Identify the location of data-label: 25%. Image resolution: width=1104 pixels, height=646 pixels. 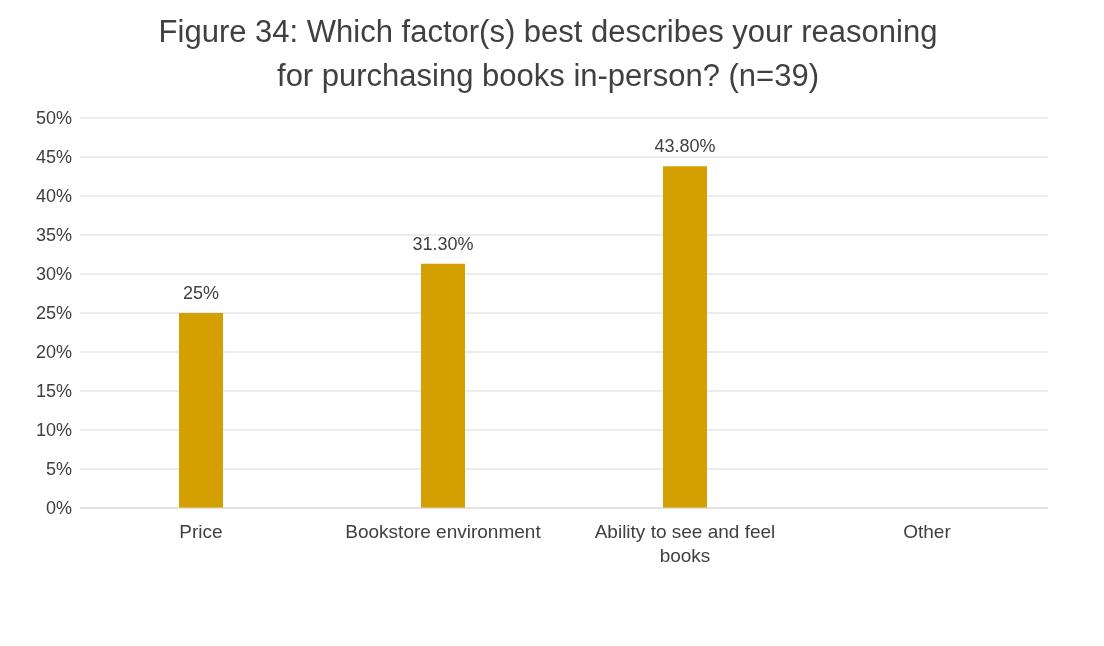
(201, 293).